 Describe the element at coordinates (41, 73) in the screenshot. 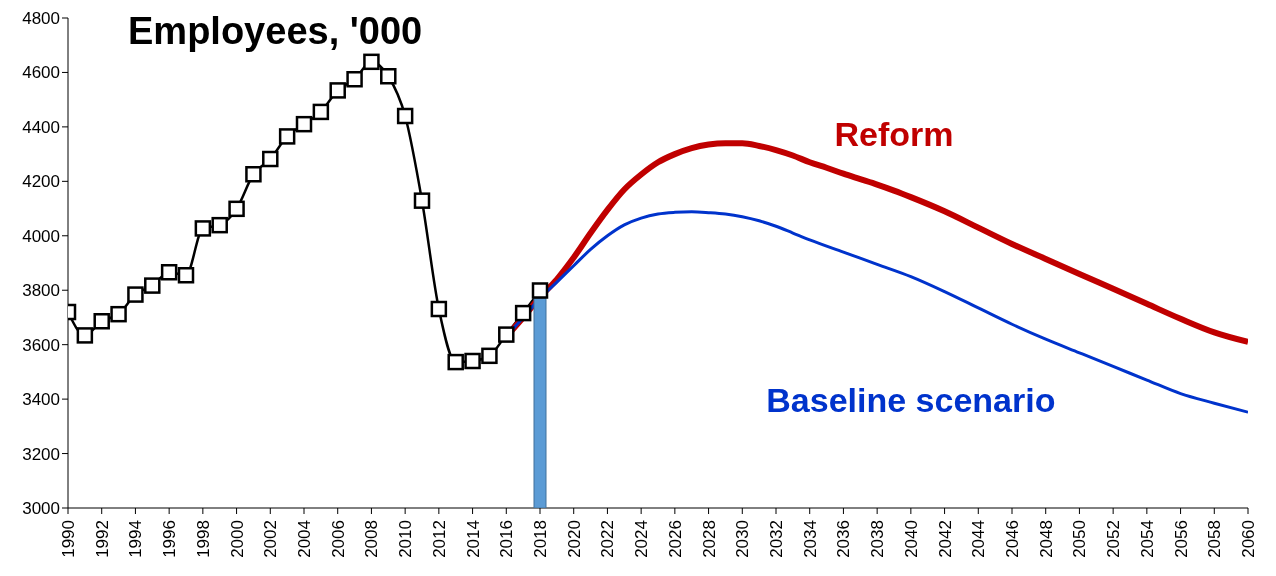

I see `y-tick-label: 4600` at that location.